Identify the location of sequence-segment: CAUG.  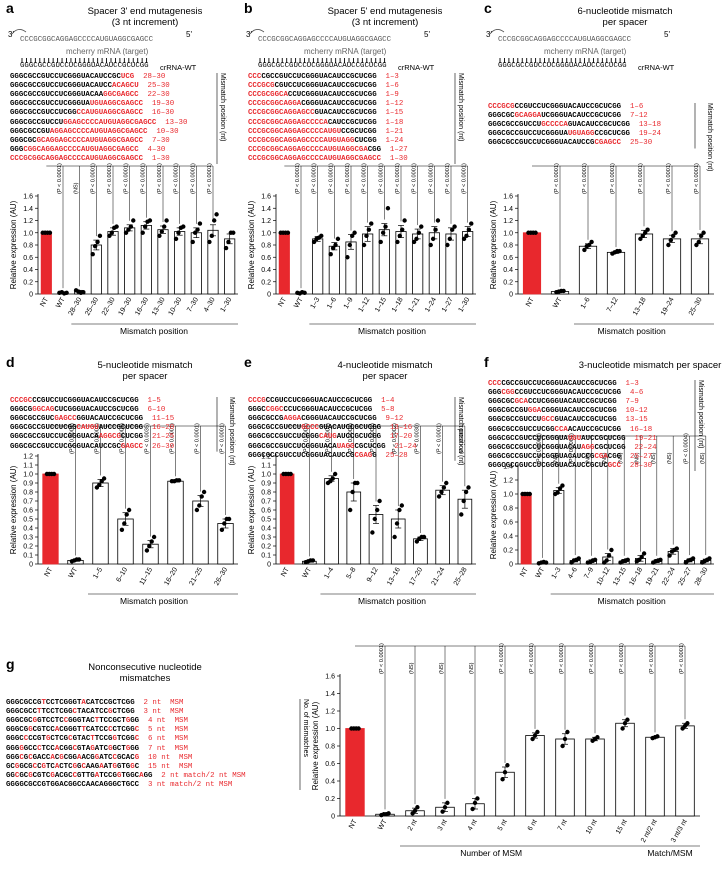
(327, 437).